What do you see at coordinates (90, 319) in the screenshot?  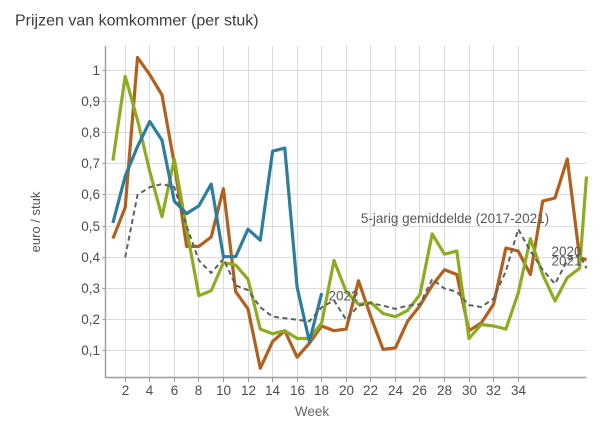 I see `svg-text: 0,2` at bounding box center [90, 319].